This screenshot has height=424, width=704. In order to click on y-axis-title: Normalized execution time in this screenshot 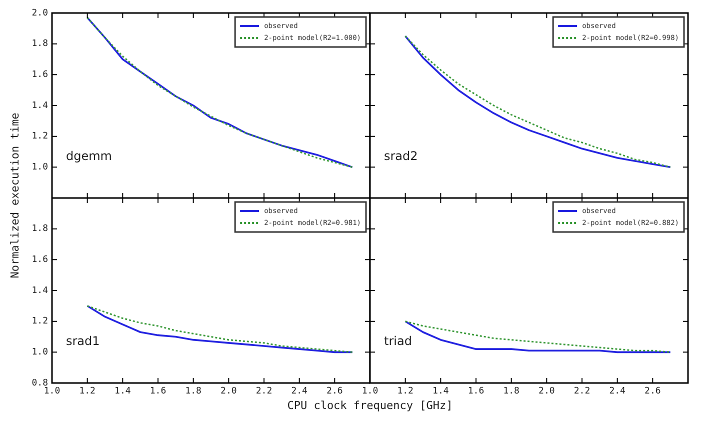, I will do `click(15, 195)`.